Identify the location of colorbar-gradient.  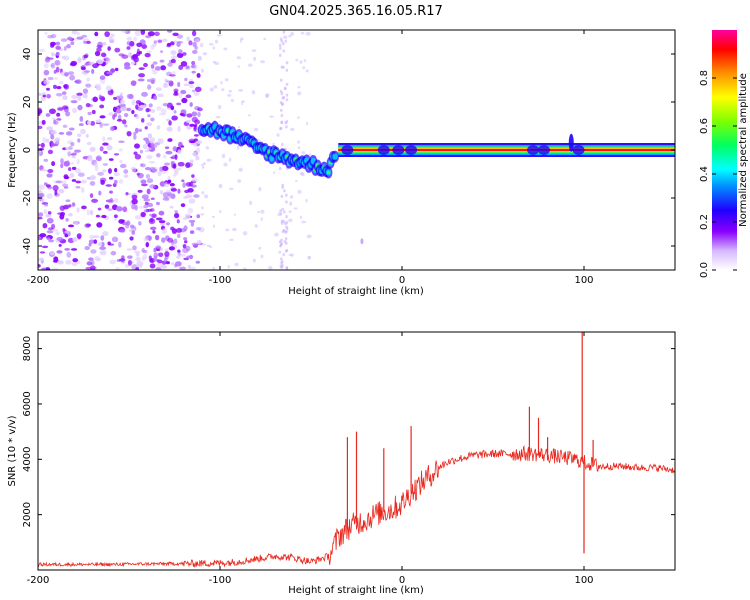
(724, 150).